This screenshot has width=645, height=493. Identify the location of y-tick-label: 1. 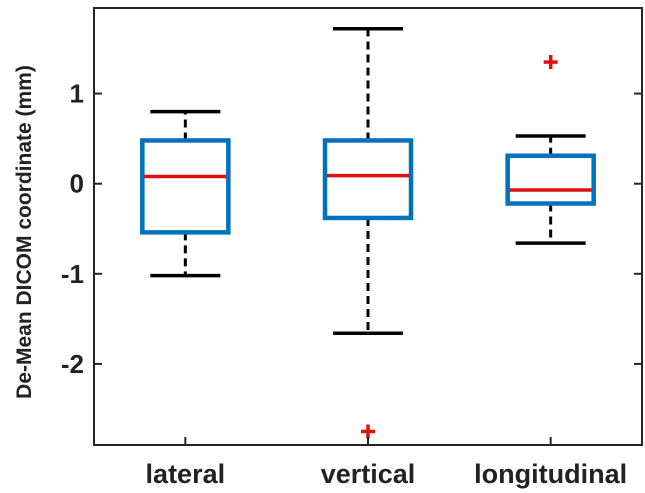
(77, 94).